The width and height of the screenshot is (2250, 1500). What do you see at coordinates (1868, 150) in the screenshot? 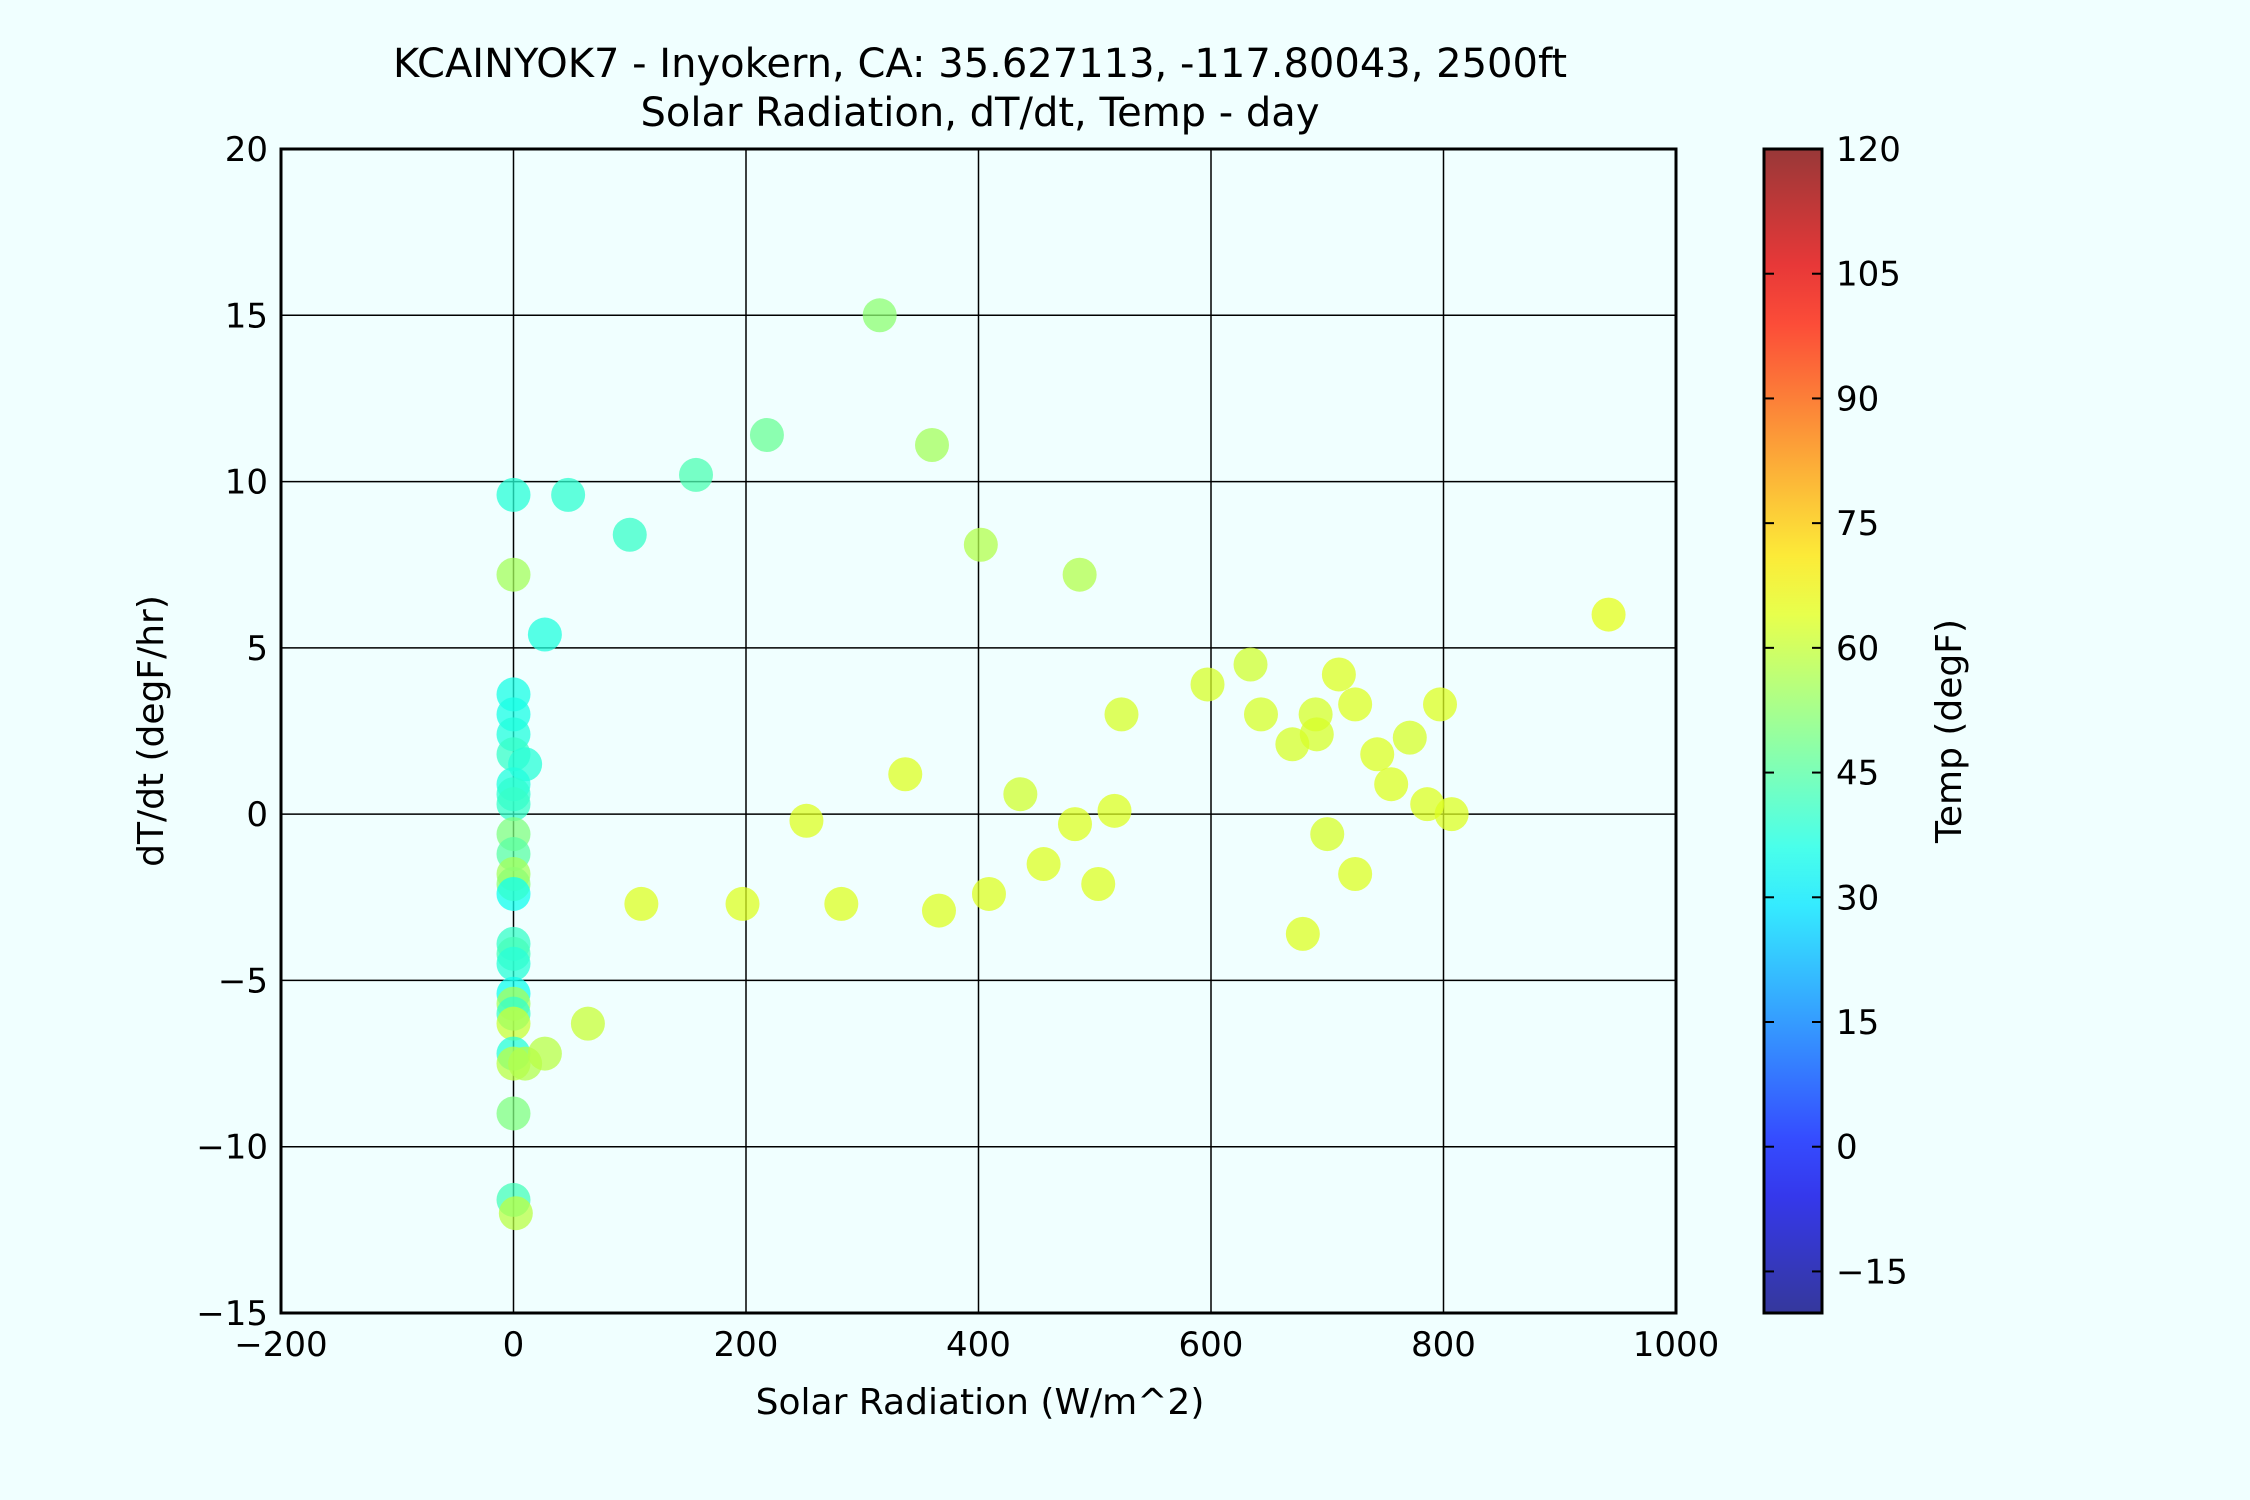
I see `colorbar-tick-label: 120` at bounding box center [1868, 150].